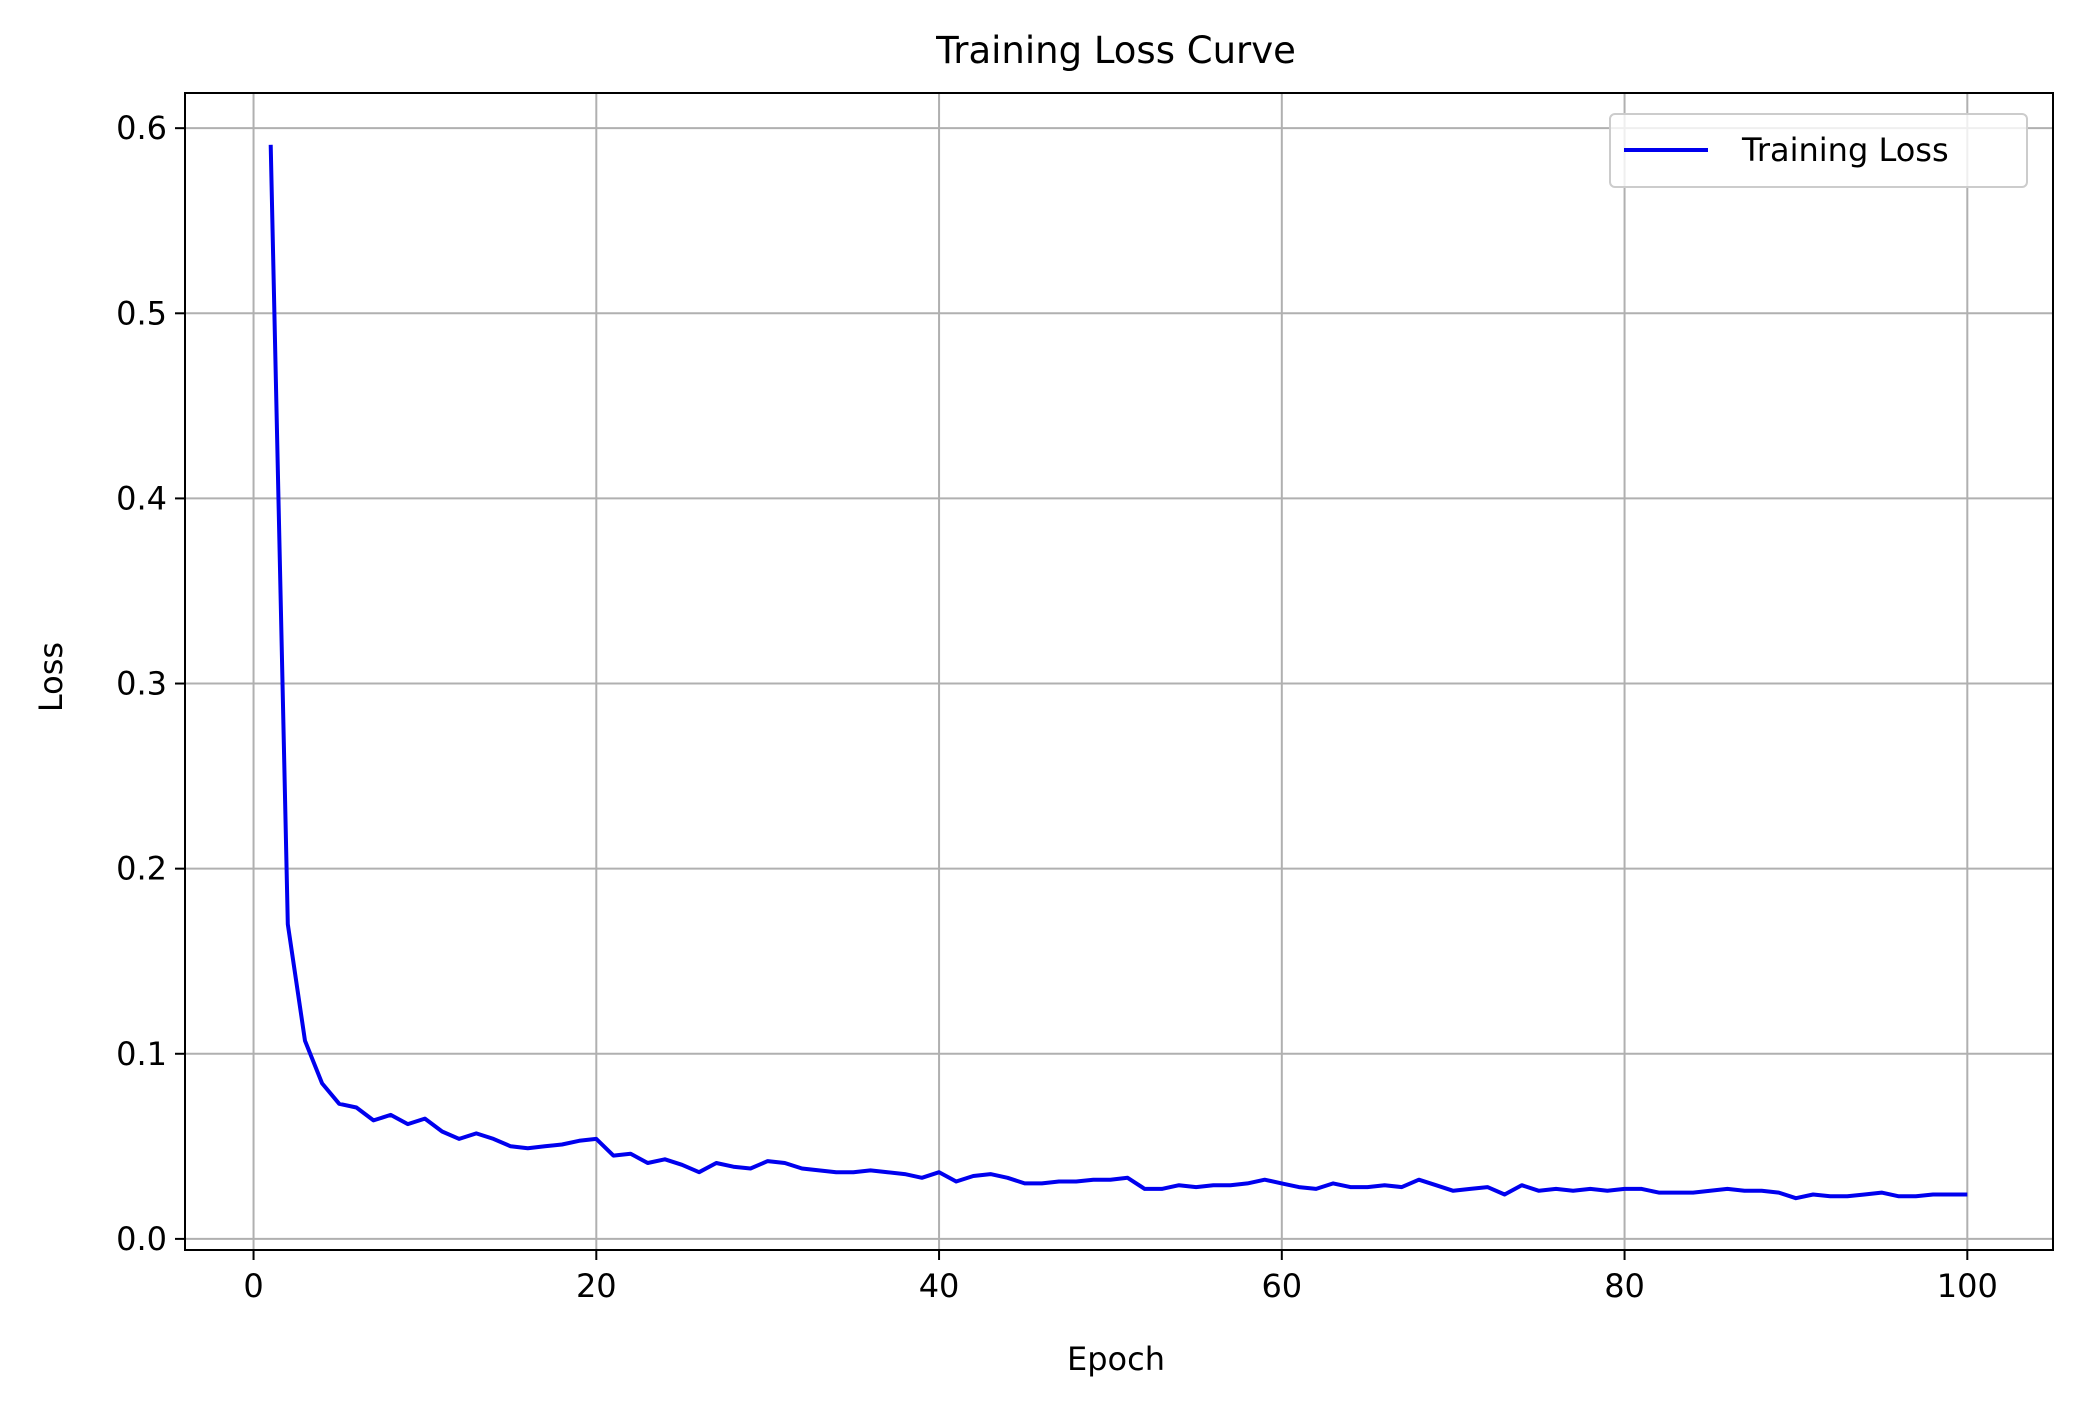  What do you see at coordinates (1281, 1286) in the screenshot?
I see `x-tick-label: 60` at bounding box center [1281, 1286].